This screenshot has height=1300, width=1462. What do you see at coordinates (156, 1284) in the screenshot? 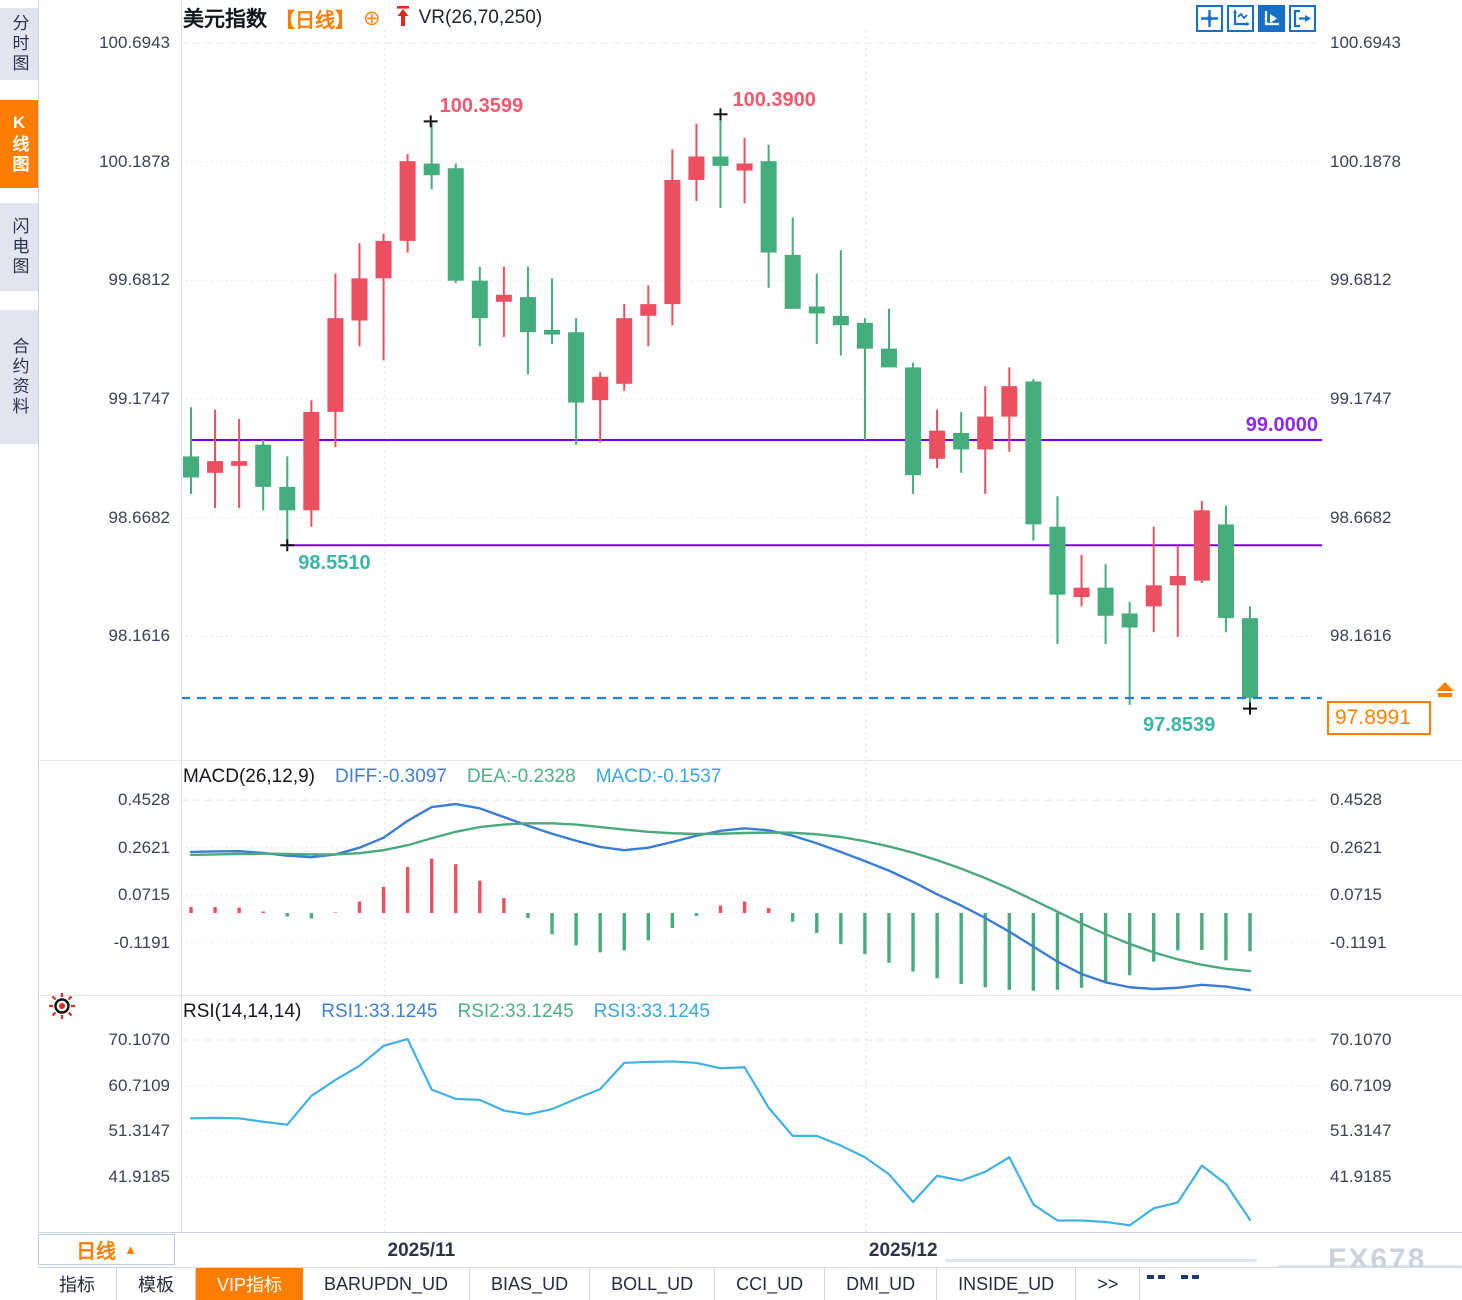
I see `bottom-tab-2: 模板` at bounding box center [156, 1284].